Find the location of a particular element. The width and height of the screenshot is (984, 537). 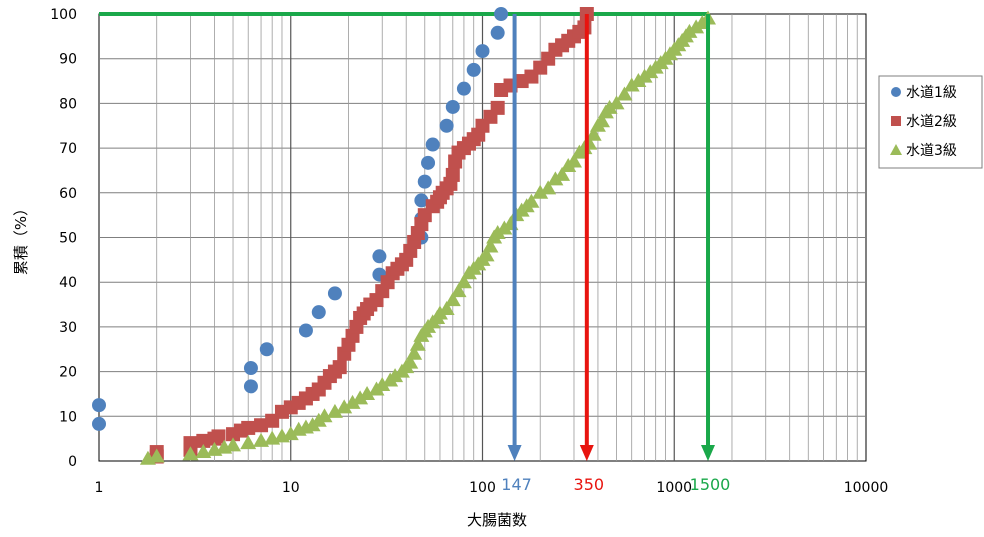

y-tick-label: 30 is located at coordinates (68, 328).